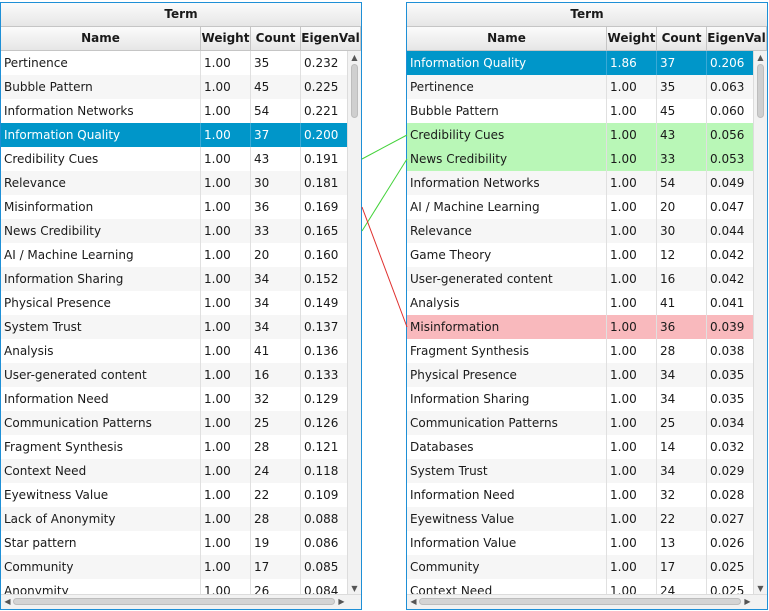  Describe the element at coordinates (175, 63) in the screenshot. I see `table-row: Pertinence 1.00 35 0.232` at that location.